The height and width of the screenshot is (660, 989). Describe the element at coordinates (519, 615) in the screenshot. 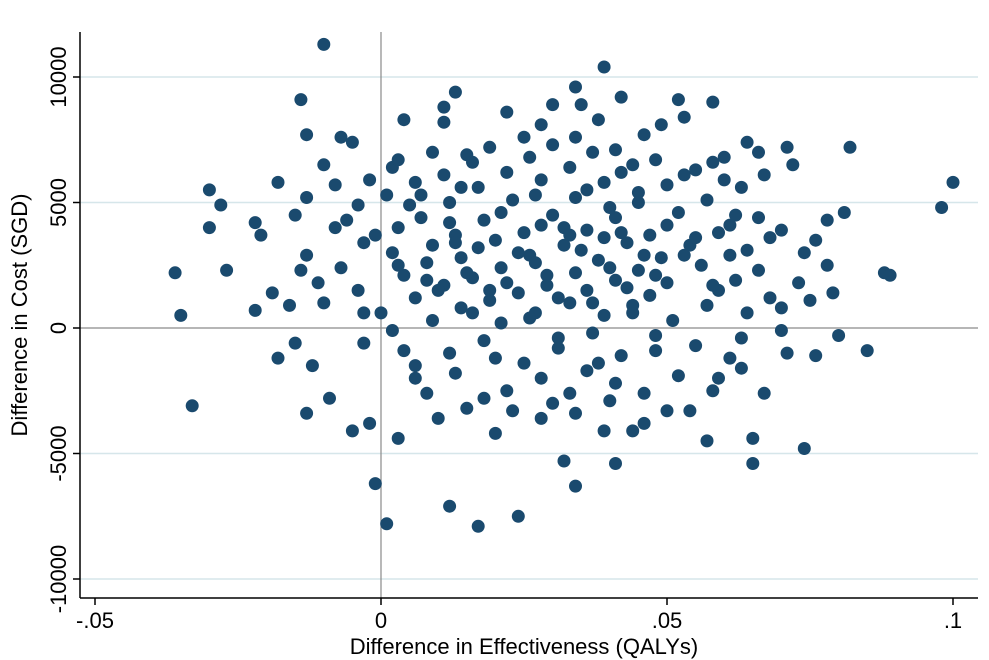

I see `x-axis-ticks: -.05 0 .05 .1` at that location.